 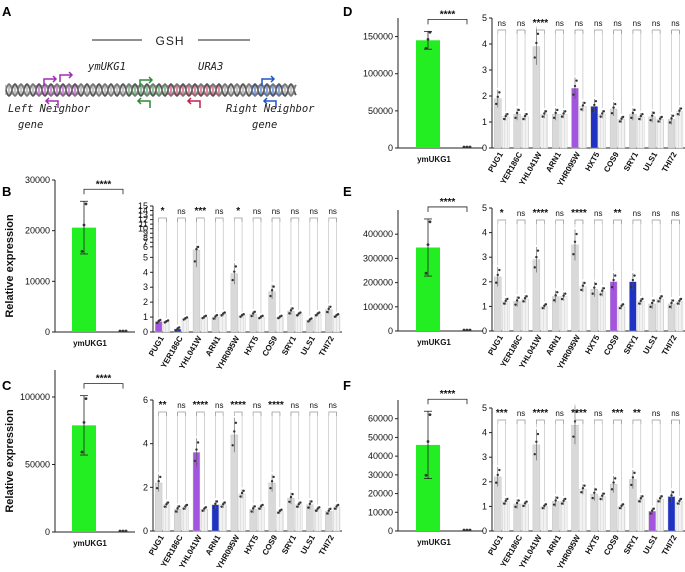 What do you see at coordinates (428, 94) in the screenshot?
I see `bar-ymukg1-induced` at bounding box center [428, 94].